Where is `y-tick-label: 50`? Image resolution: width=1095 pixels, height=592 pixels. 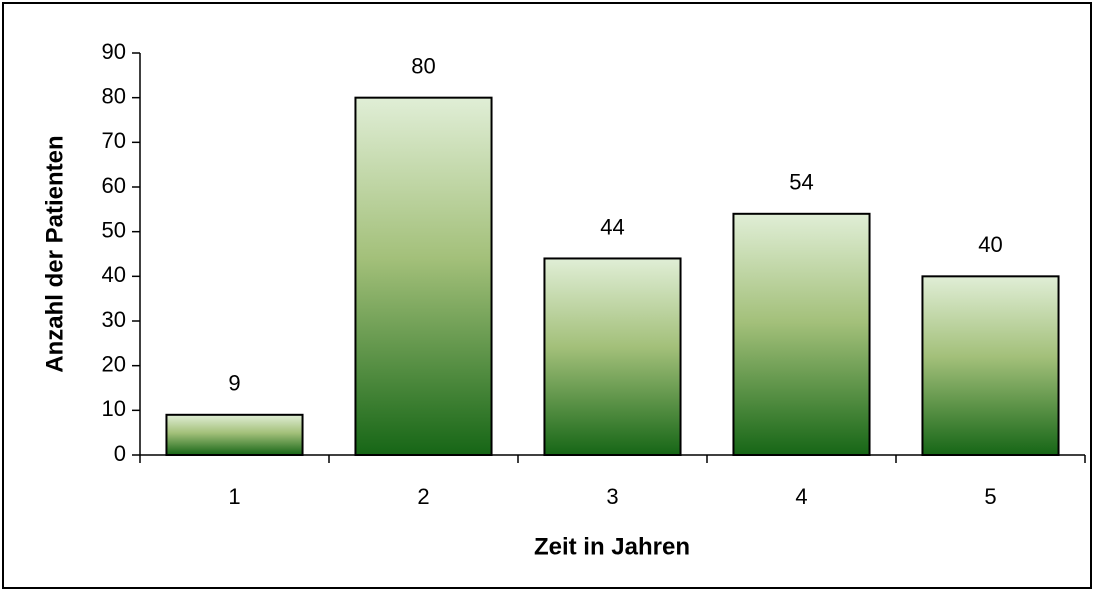 y-tick-label: 50 is located at coordinates (114, 229).